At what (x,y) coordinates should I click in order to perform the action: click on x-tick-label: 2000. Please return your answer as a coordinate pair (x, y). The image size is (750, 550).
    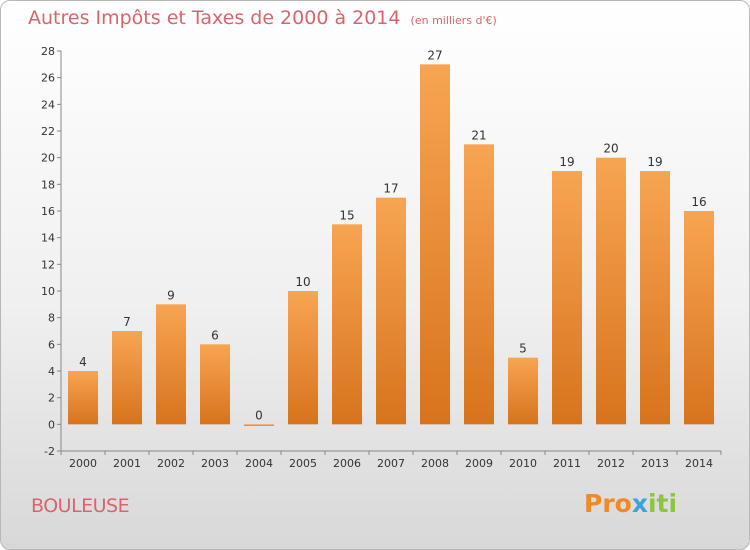
    Looking at the image, I should click on (83, 463).